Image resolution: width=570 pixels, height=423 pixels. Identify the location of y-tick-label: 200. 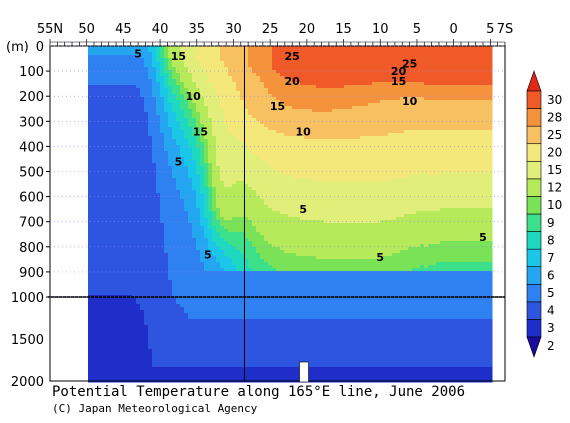
(31, 97).